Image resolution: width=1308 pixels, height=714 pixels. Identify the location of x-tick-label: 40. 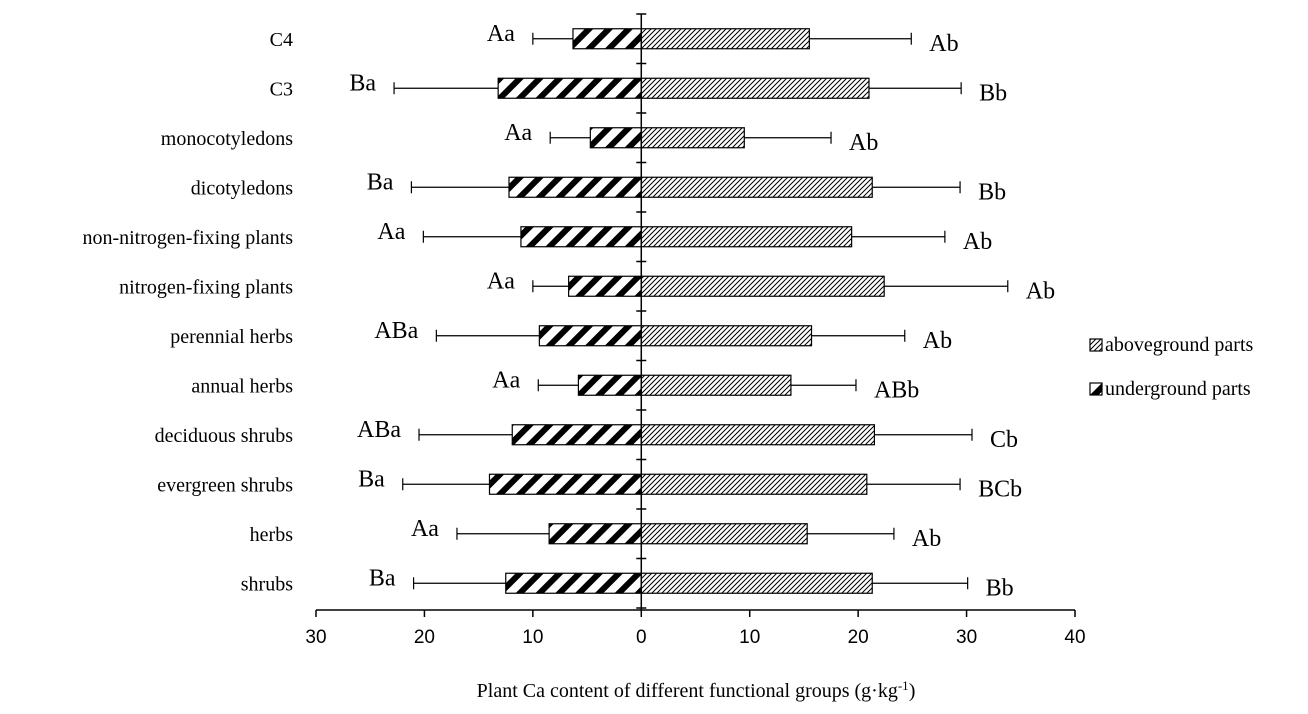
(1074, 637).